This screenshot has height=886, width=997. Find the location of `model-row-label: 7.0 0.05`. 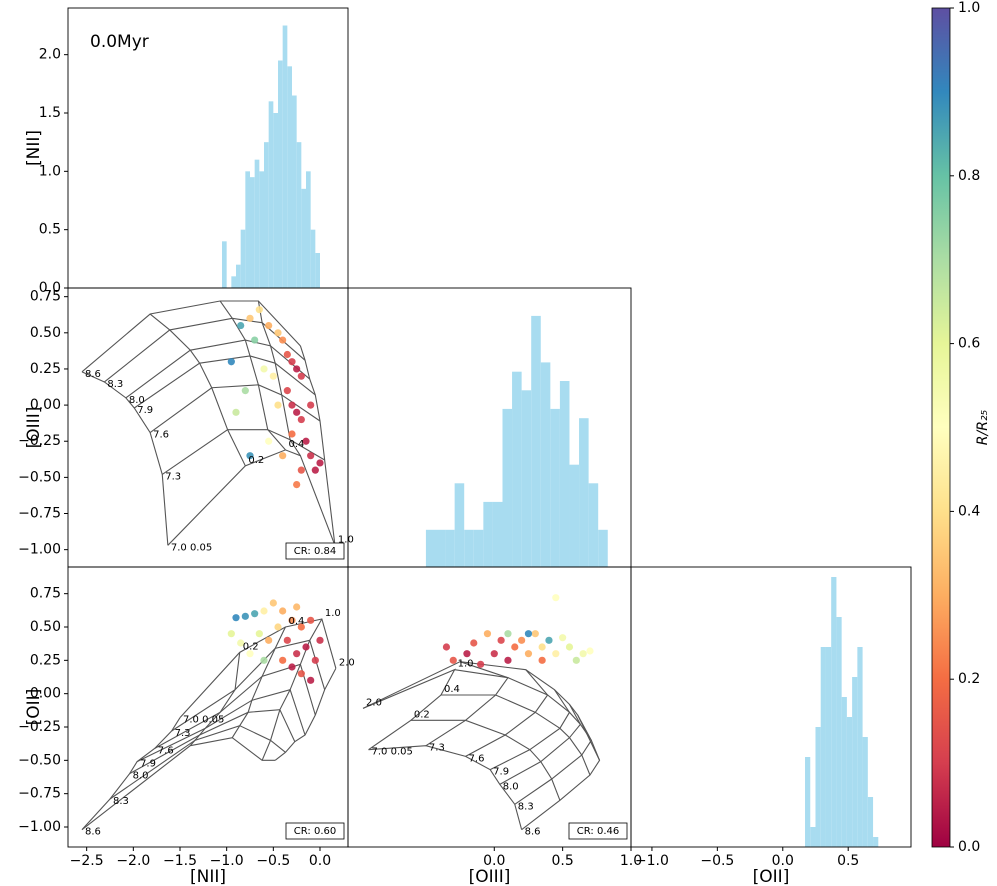

model-row-label: 7.0 0.05 is located at coordinates (203, 720).